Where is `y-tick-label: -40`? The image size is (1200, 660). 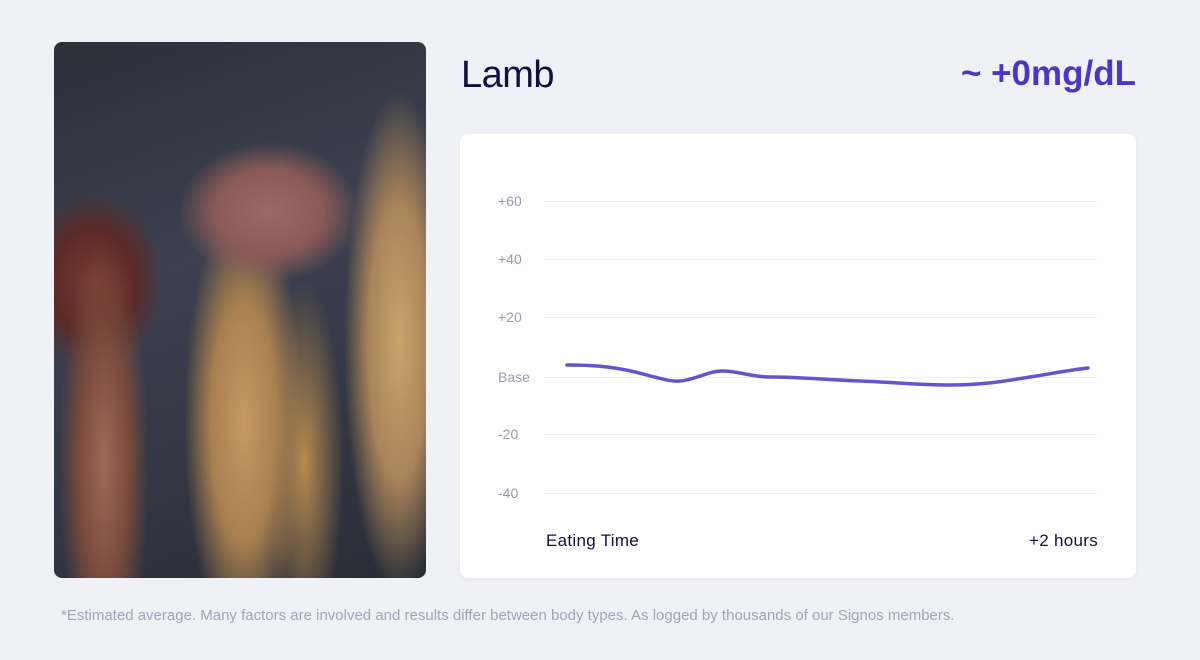 y-tick-label: -40 is located at coordinates (508, 493).